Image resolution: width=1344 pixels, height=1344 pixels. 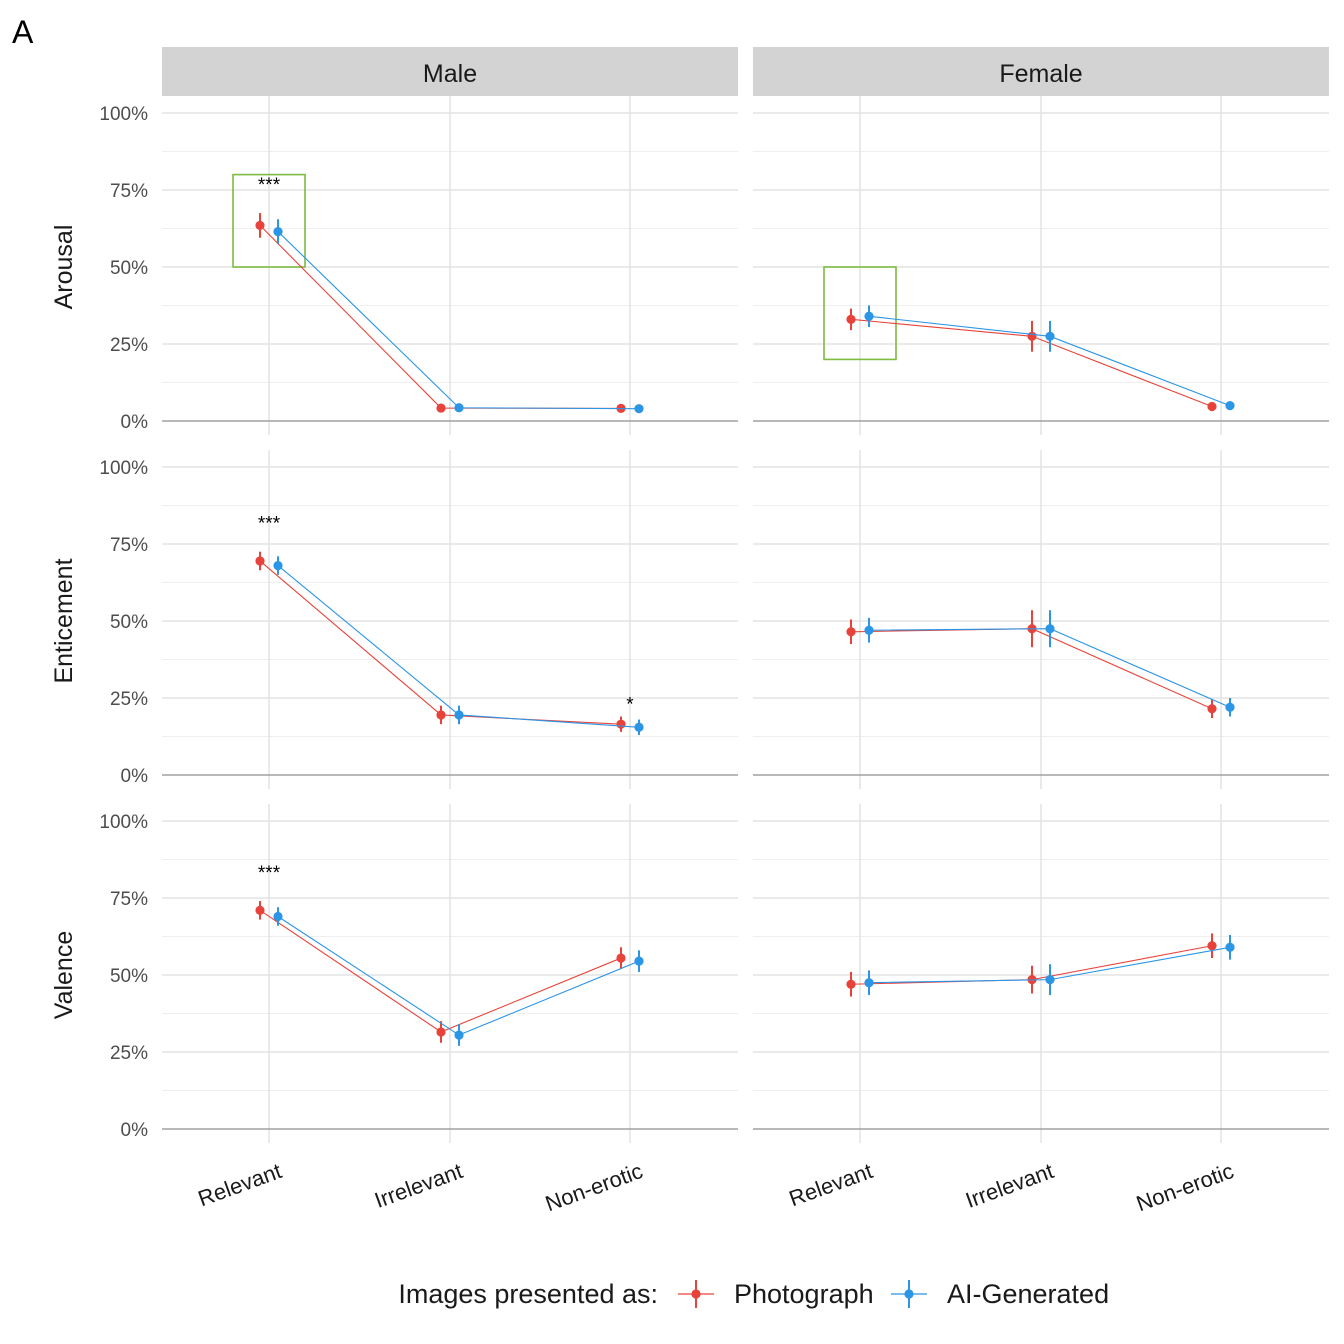 What do you see at coordinates (440, 317) in the screenshot?
I see `series-line-photograph` at bounding box center [440, 317].